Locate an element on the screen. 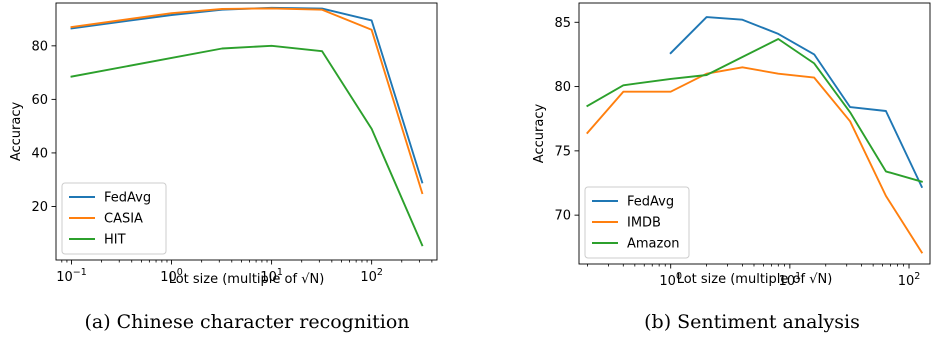 This screenshot has height=343, width=943. x-tick-label: 10⁻¹ is located at coordinates (71, 276).